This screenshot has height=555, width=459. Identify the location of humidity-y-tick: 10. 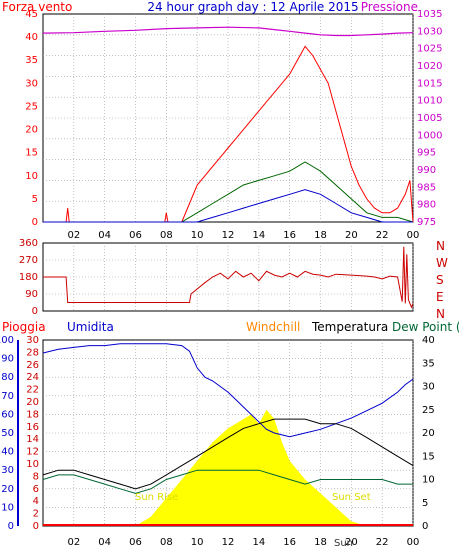
(7, 507).